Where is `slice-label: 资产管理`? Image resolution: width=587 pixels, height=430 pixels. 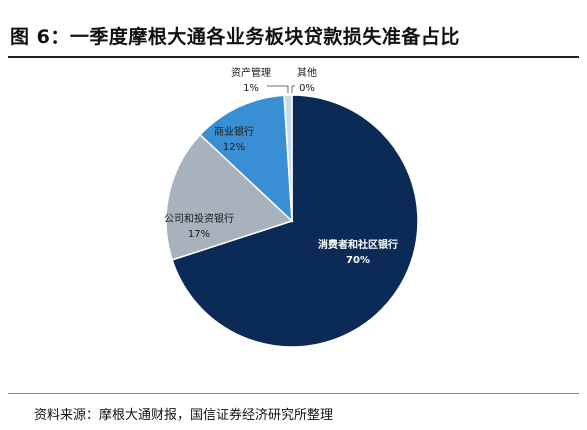
slice-label: 资产管理 is located at coordinates (251, 72).